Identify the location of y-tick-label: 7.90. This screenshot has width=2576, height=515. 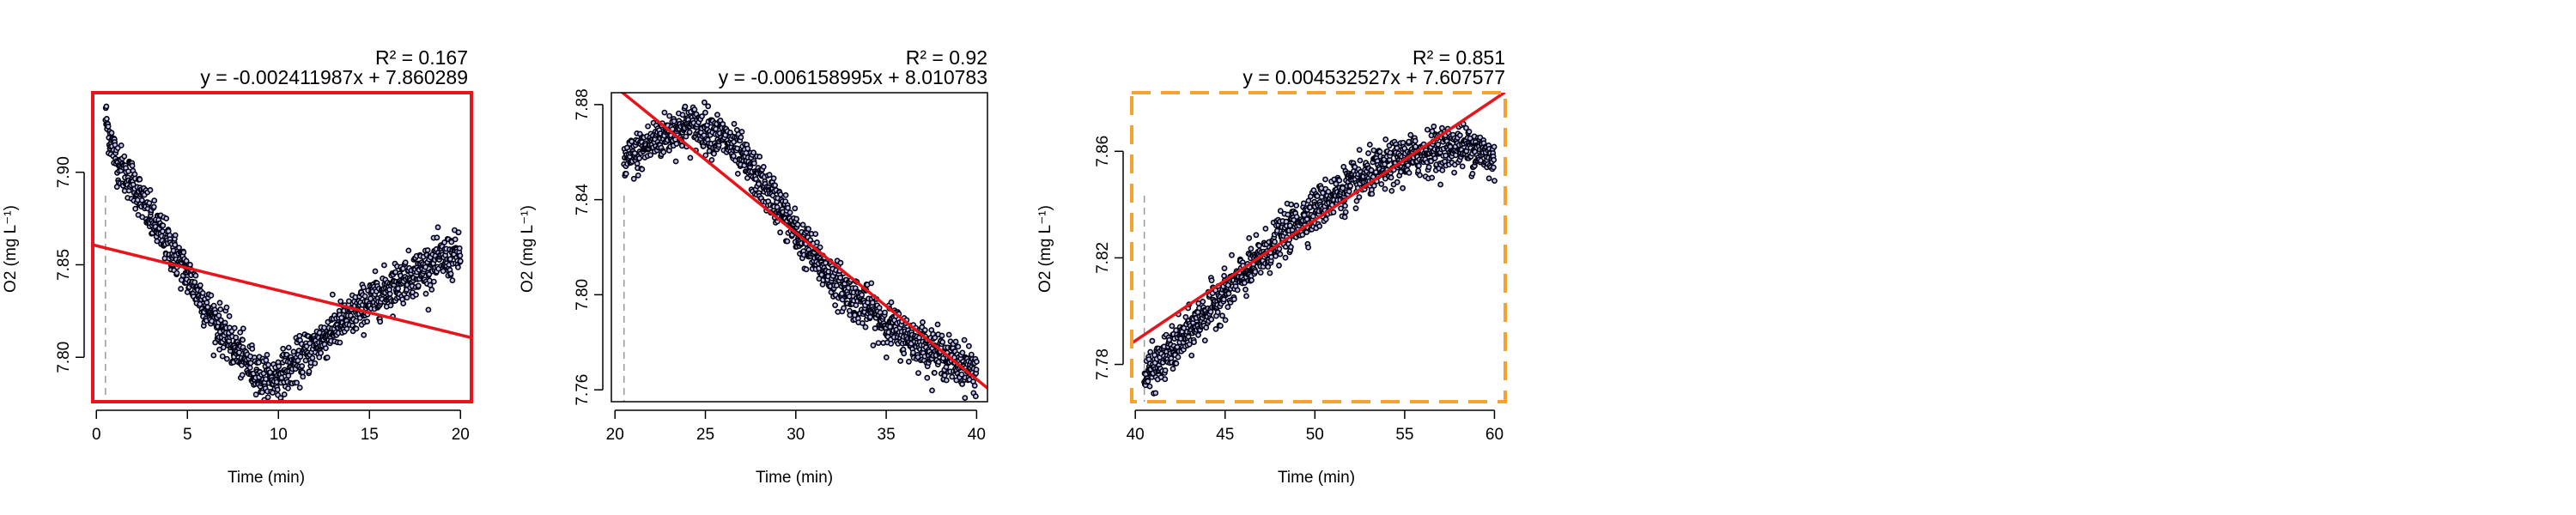
(64, 172).